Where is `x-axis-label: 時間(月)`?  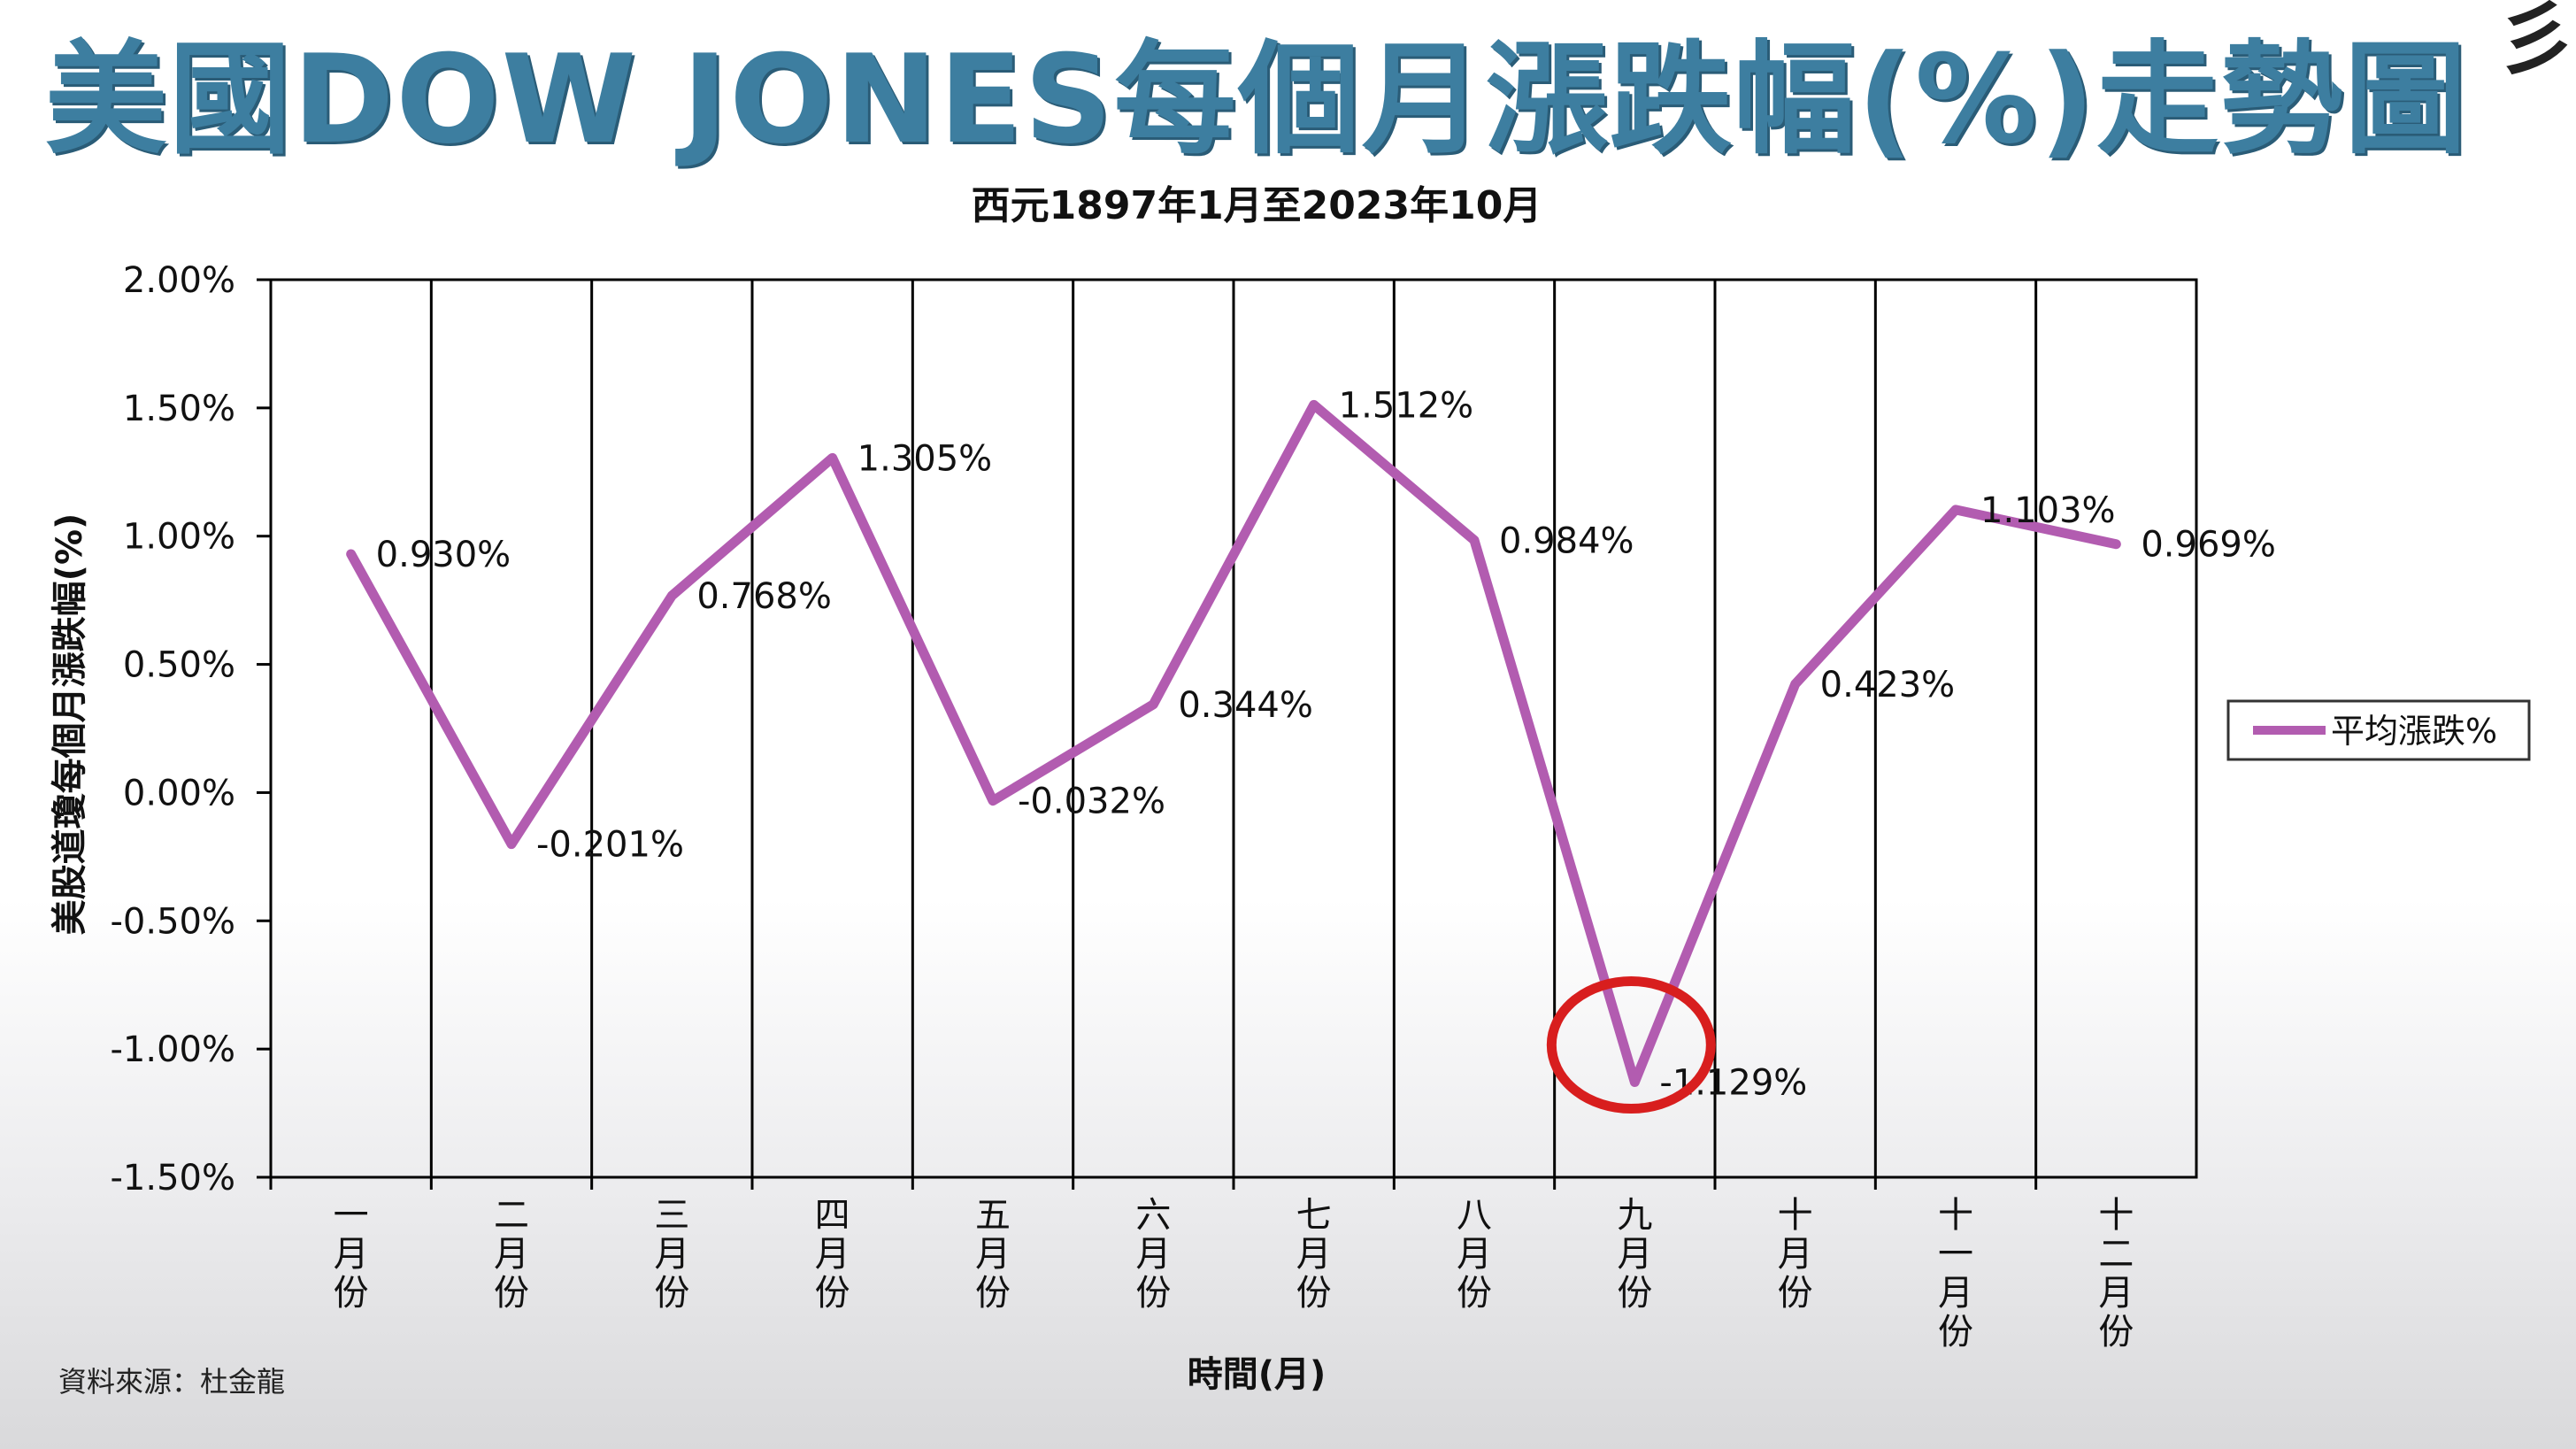 x-axis-label: 時間(月) is located at coordinates (1257, 1374).